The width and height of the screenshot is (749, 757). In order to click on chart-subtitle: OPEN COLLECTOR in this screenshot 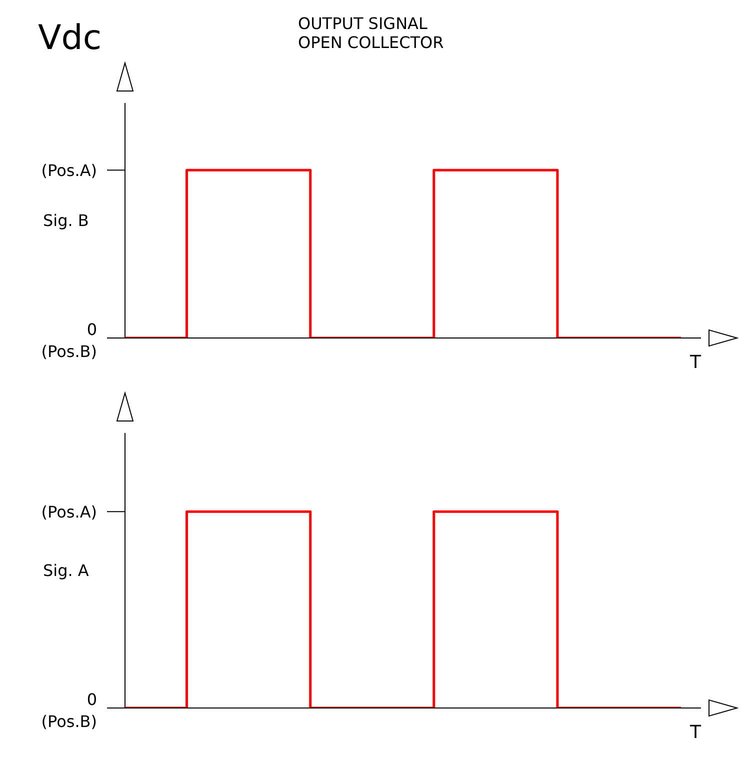, I will do `click(371, 42)`.